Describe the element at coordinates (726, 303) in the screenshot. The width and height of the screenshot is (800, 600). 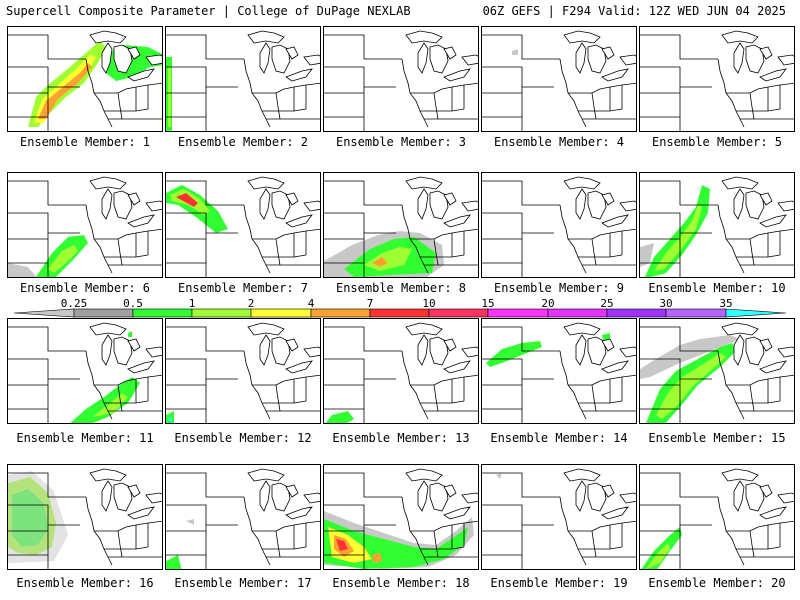
I see `colorbar-tick-label: 35` at that location.